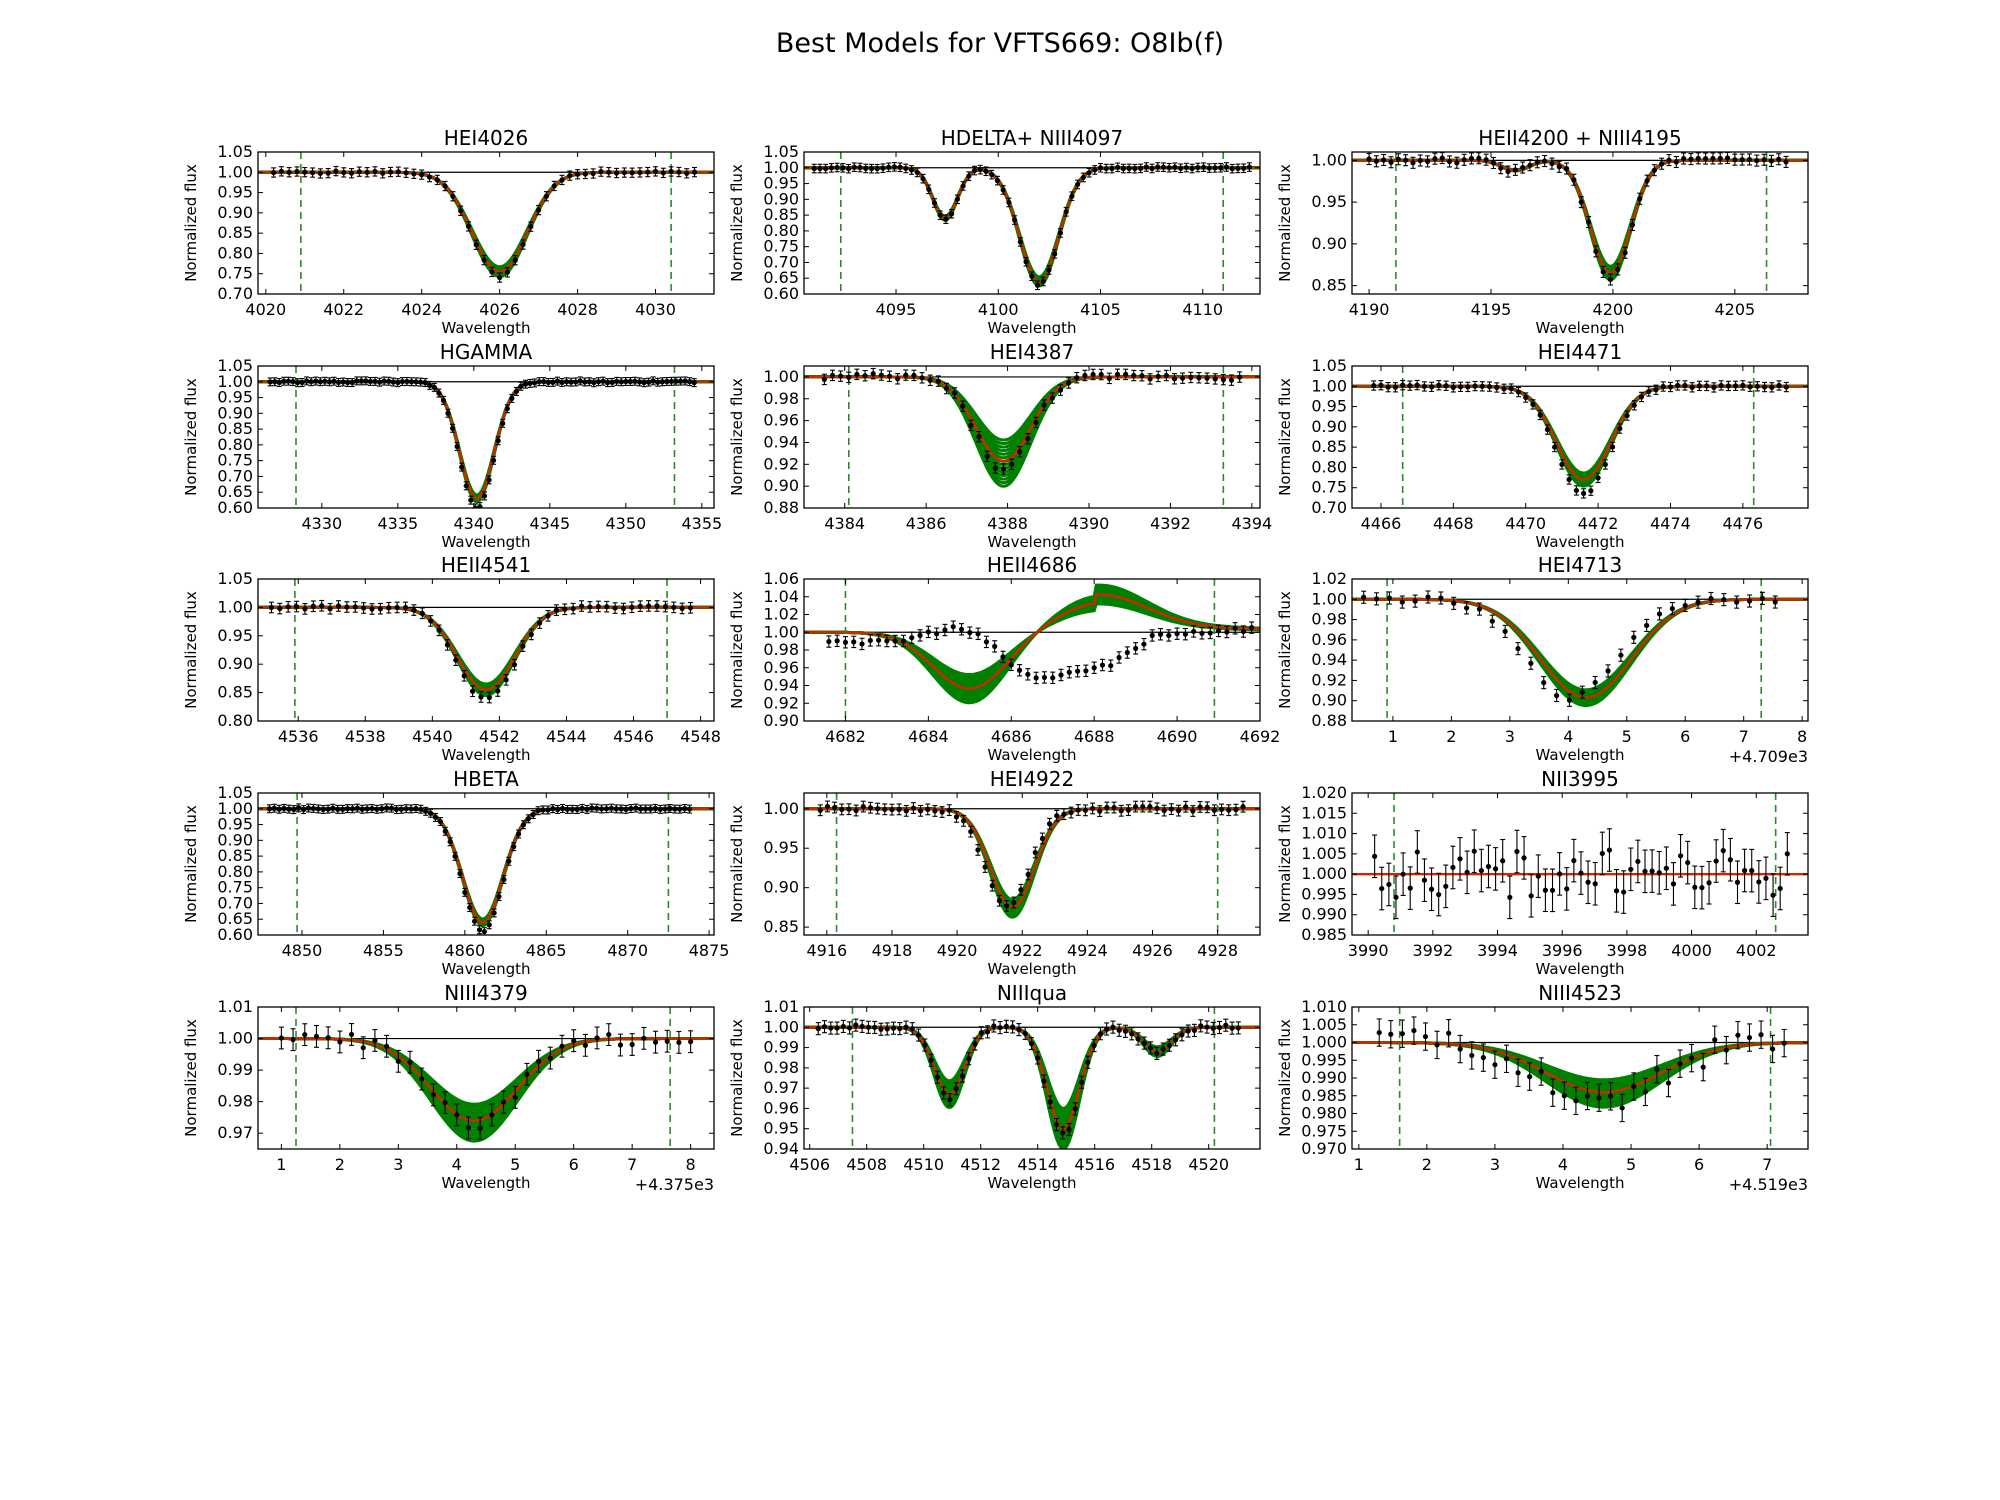 The height and width of the screenshot is (1500, 2000). Describe the element at coordinates (674, 1184) in the screenshot. I see `x-offset-label: +4.375e3` at that location.